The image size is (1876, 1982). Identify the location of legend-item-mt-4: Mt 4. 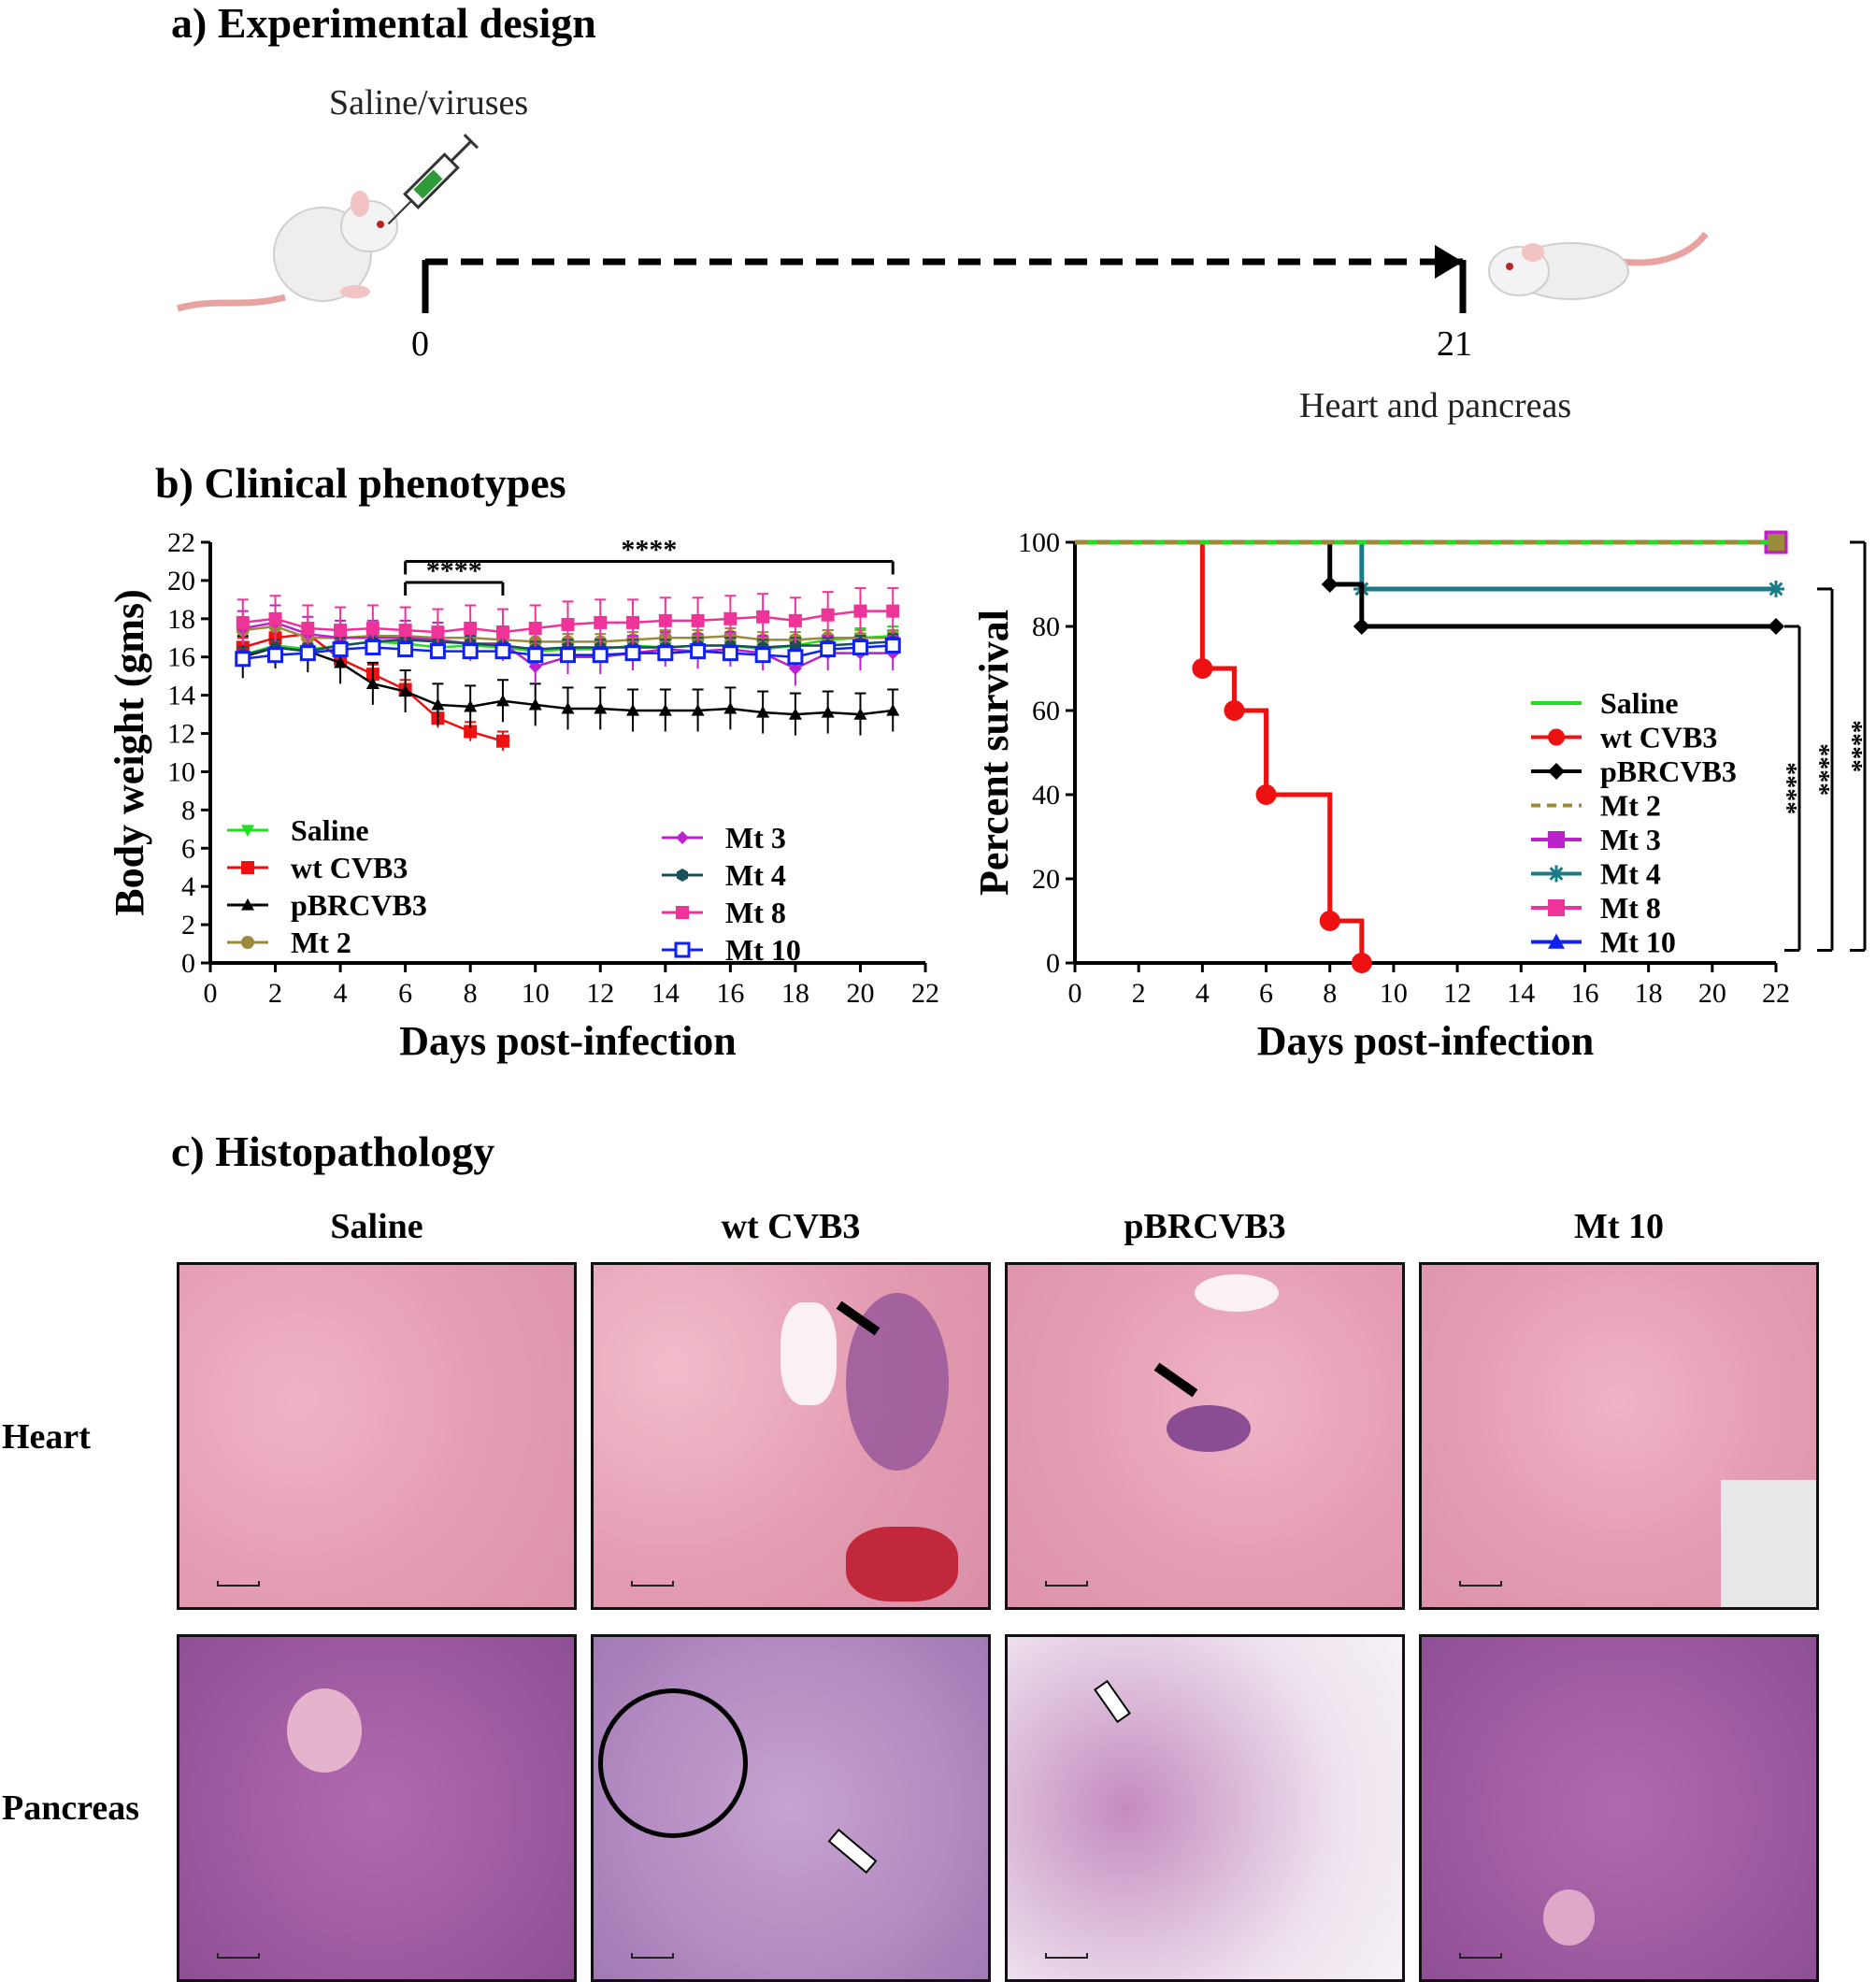
(724, 875).